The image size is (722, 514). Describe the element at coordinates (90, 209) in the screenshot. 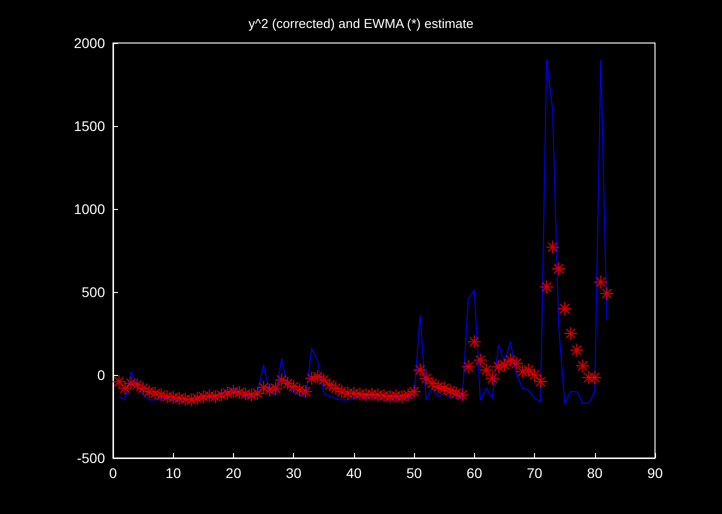

I see `y-tick-label: 1000` at that location.